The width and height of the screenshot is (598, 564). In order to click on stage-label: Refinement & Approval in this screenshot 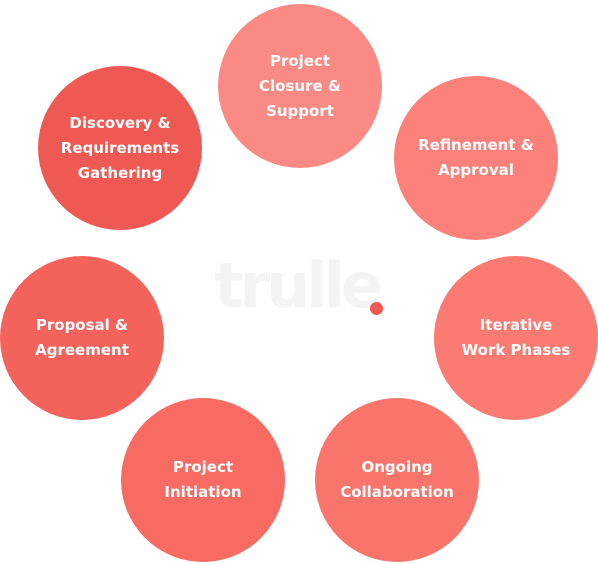, I will do `click(476, 157)`.